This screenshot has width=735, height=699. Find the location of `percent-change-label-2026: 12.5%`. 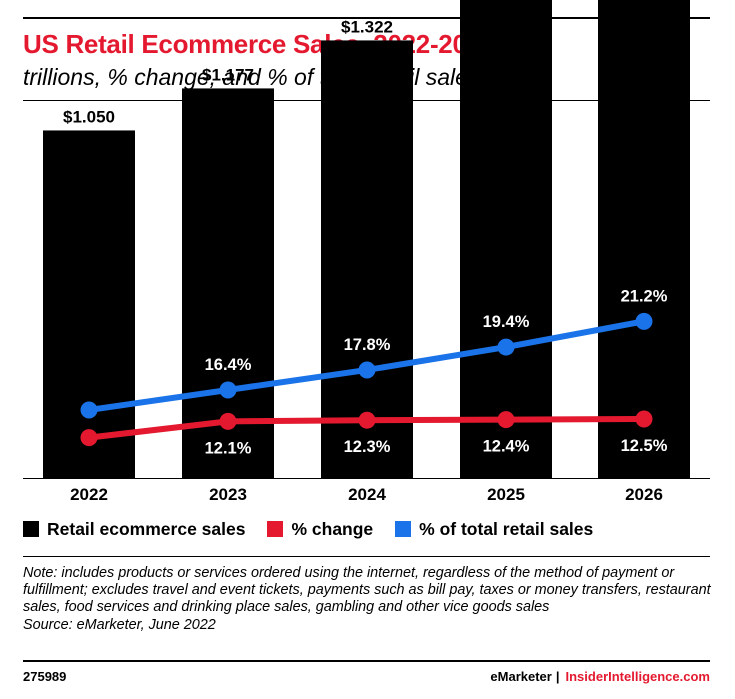

percent-change-label-2026: 12.5% is located at coordinates (644, 446).